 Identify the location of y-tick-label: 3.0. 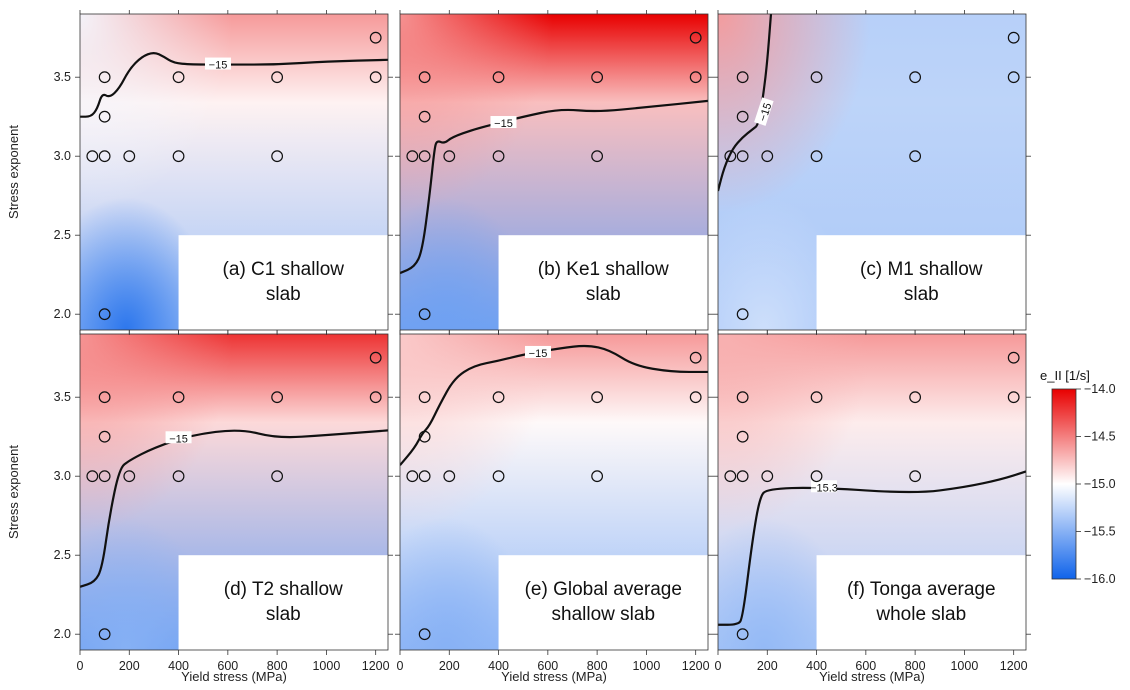
(62, 476).